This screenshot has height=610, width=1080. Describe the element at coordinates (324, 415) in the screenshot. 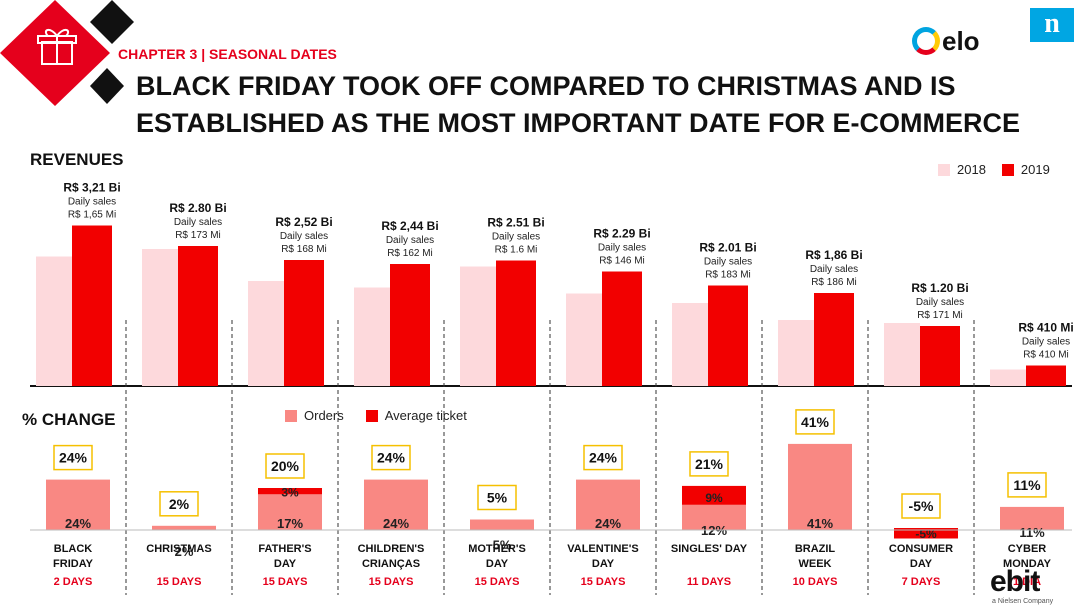

I see `legend-orders: Orders` at that location.